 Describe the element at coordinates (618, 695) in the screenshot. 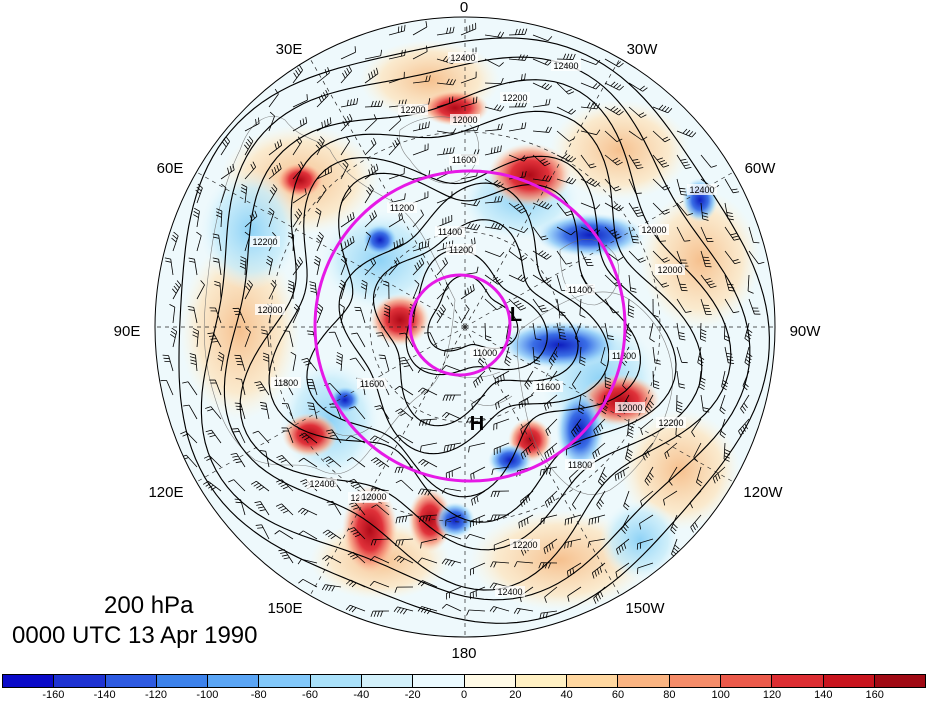

I see `colorbar-tick-label: 60` at that location.